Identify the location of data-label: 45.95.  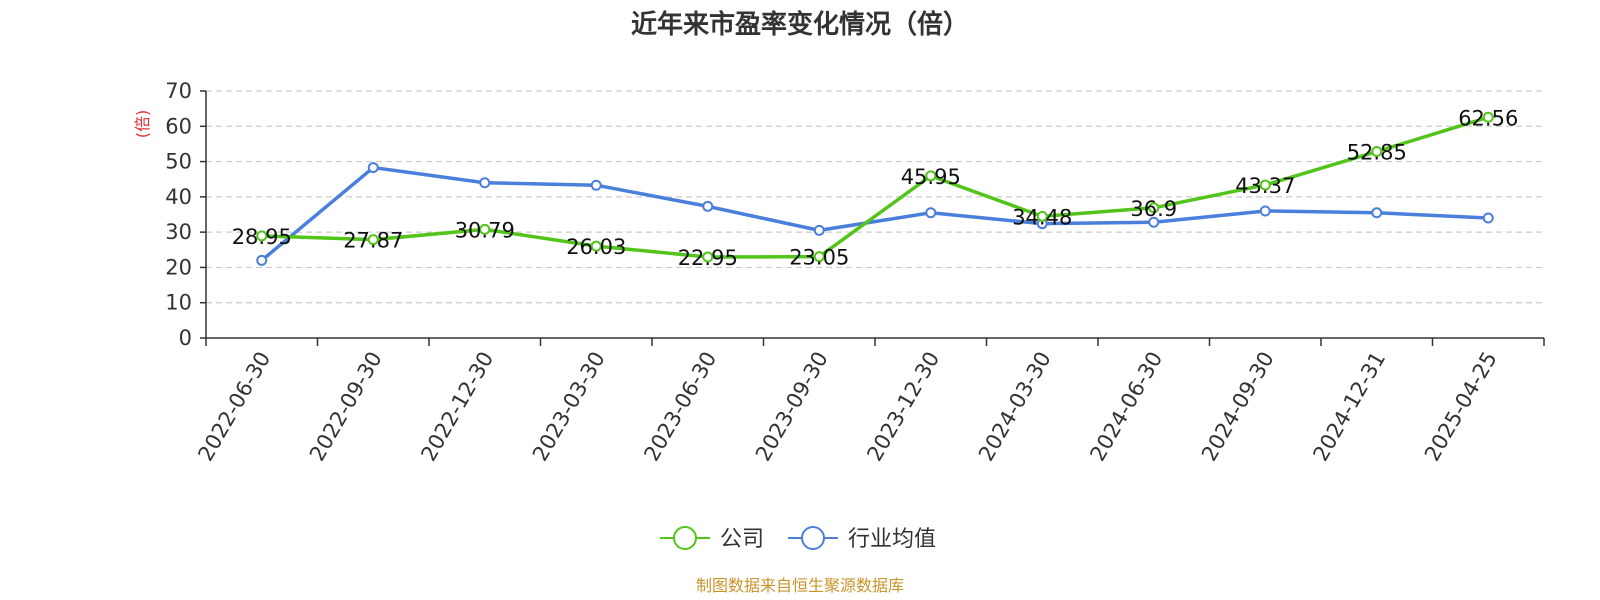
(931, 177).